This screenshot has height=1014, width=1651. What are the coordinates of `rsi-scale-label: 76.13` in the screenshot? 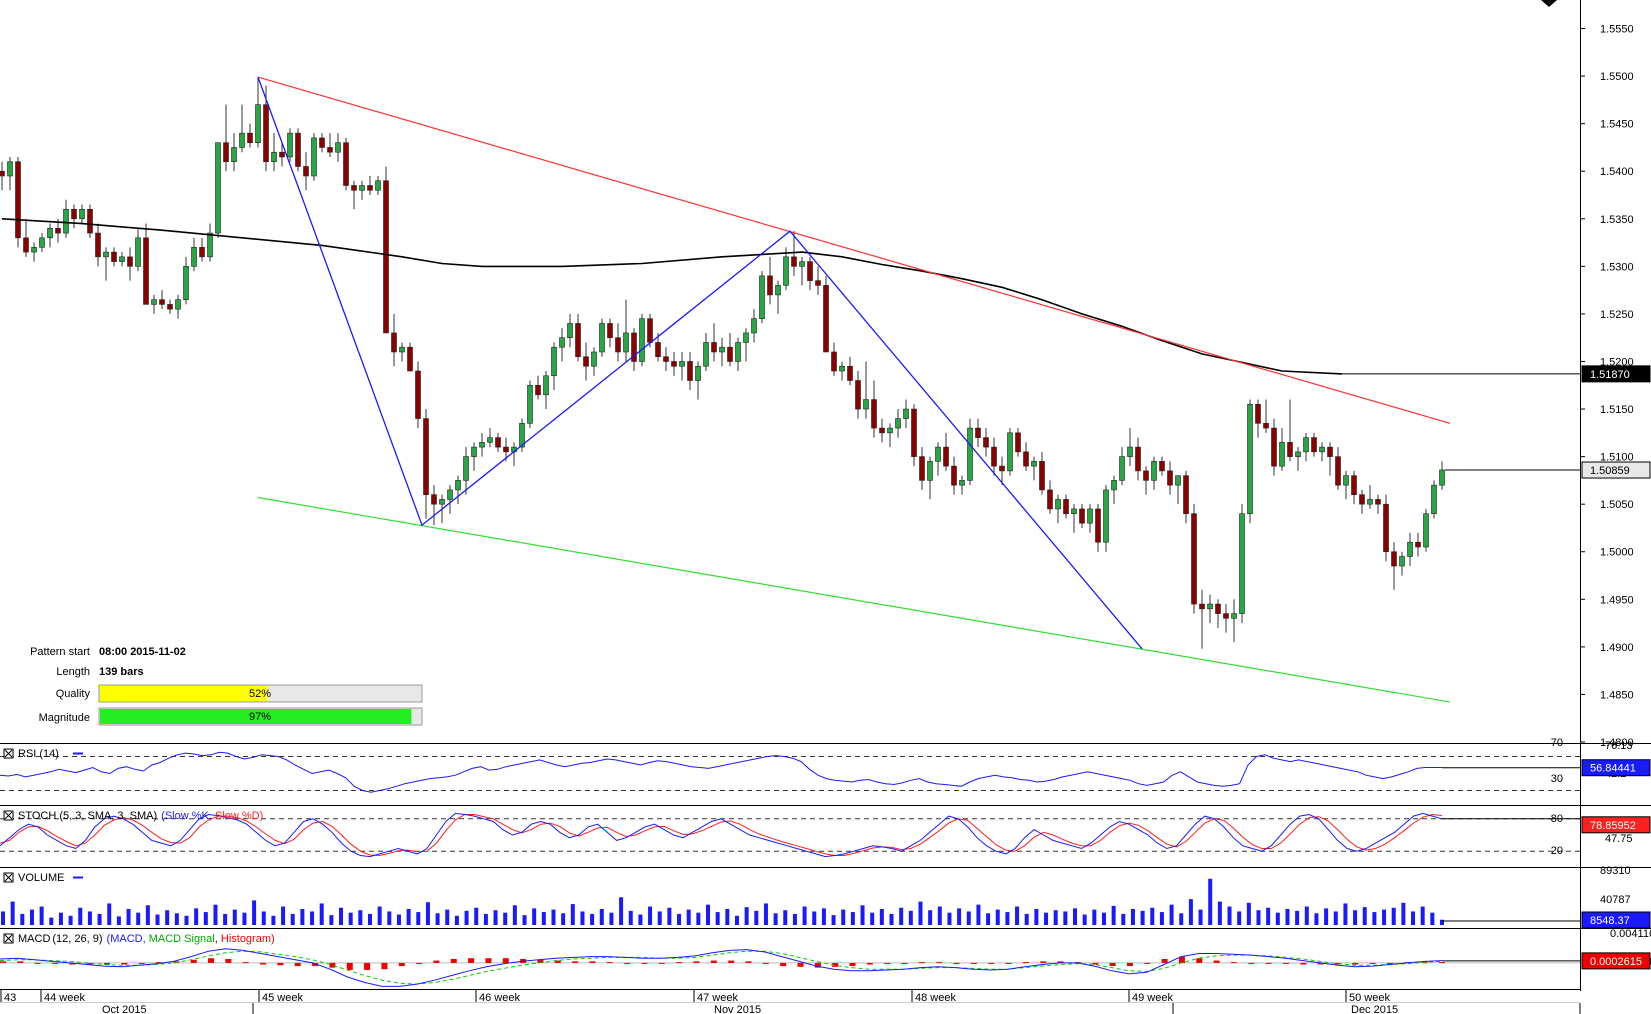 It's located at (1619, 746).